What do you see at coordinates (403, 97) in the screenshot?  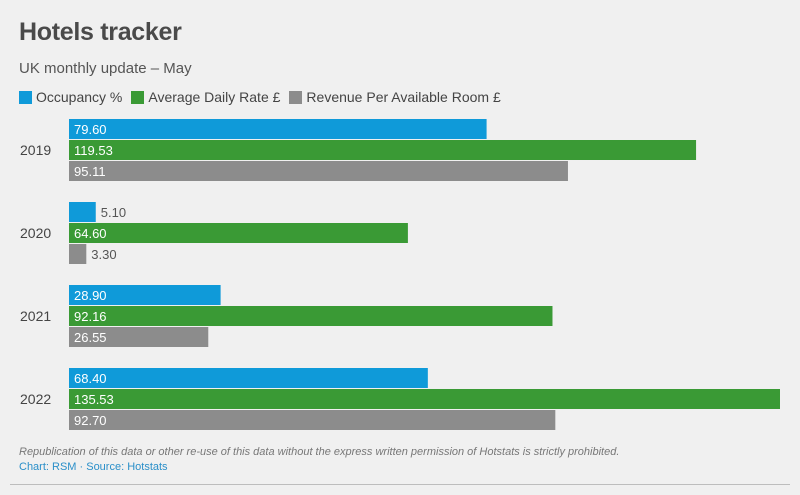 I see `legend-label-revpar: Revenue Per Available Room £` at bounding box center [403, 97].